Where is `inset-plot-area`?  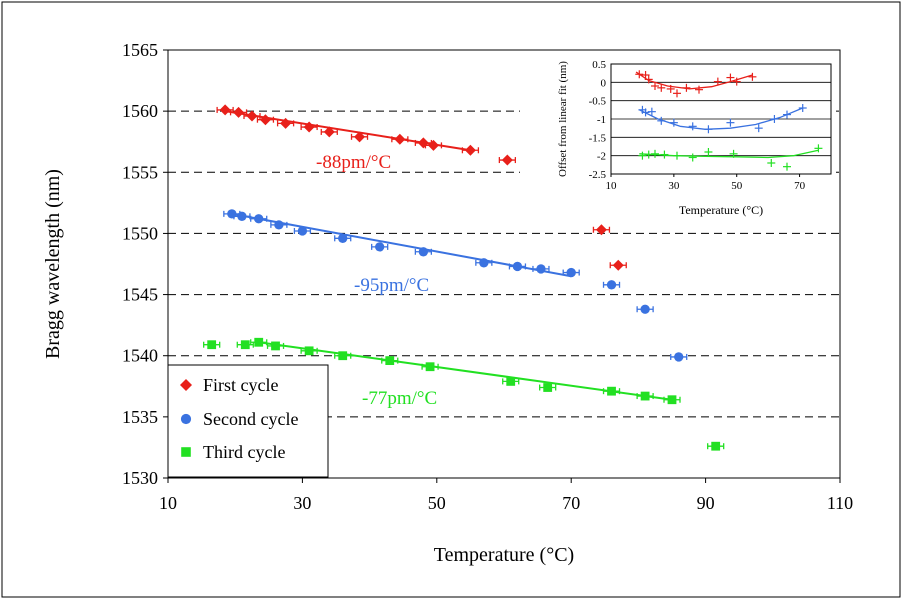
inset-plot-area is located at coordinates (721, 119).